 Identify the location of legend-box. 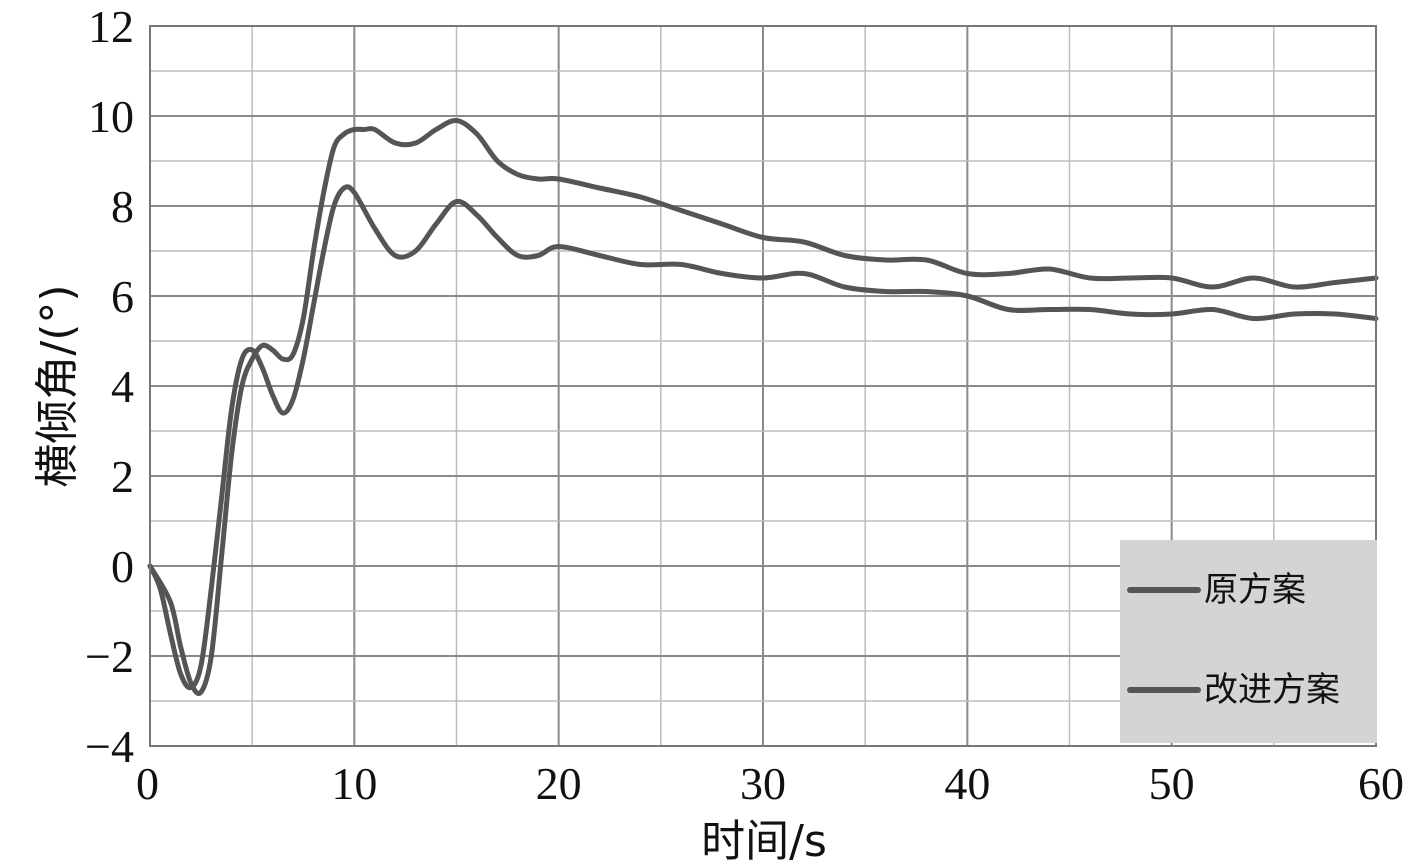
(1248, 641).